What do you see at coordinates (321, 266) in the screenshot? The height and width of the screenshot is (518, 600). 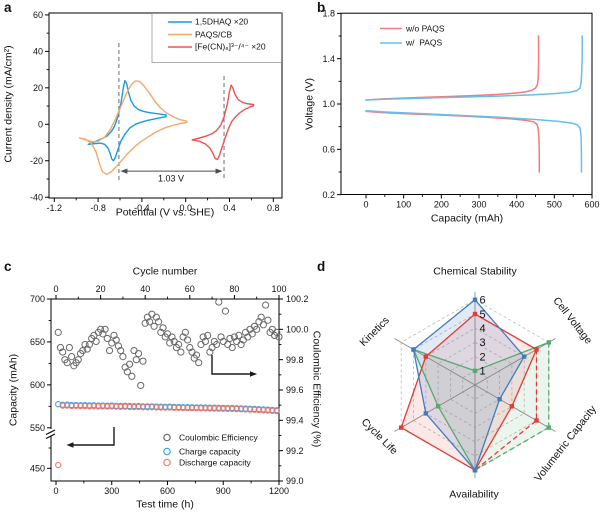 I see `panel-d-letter: d` at bounding box center [321, 266].